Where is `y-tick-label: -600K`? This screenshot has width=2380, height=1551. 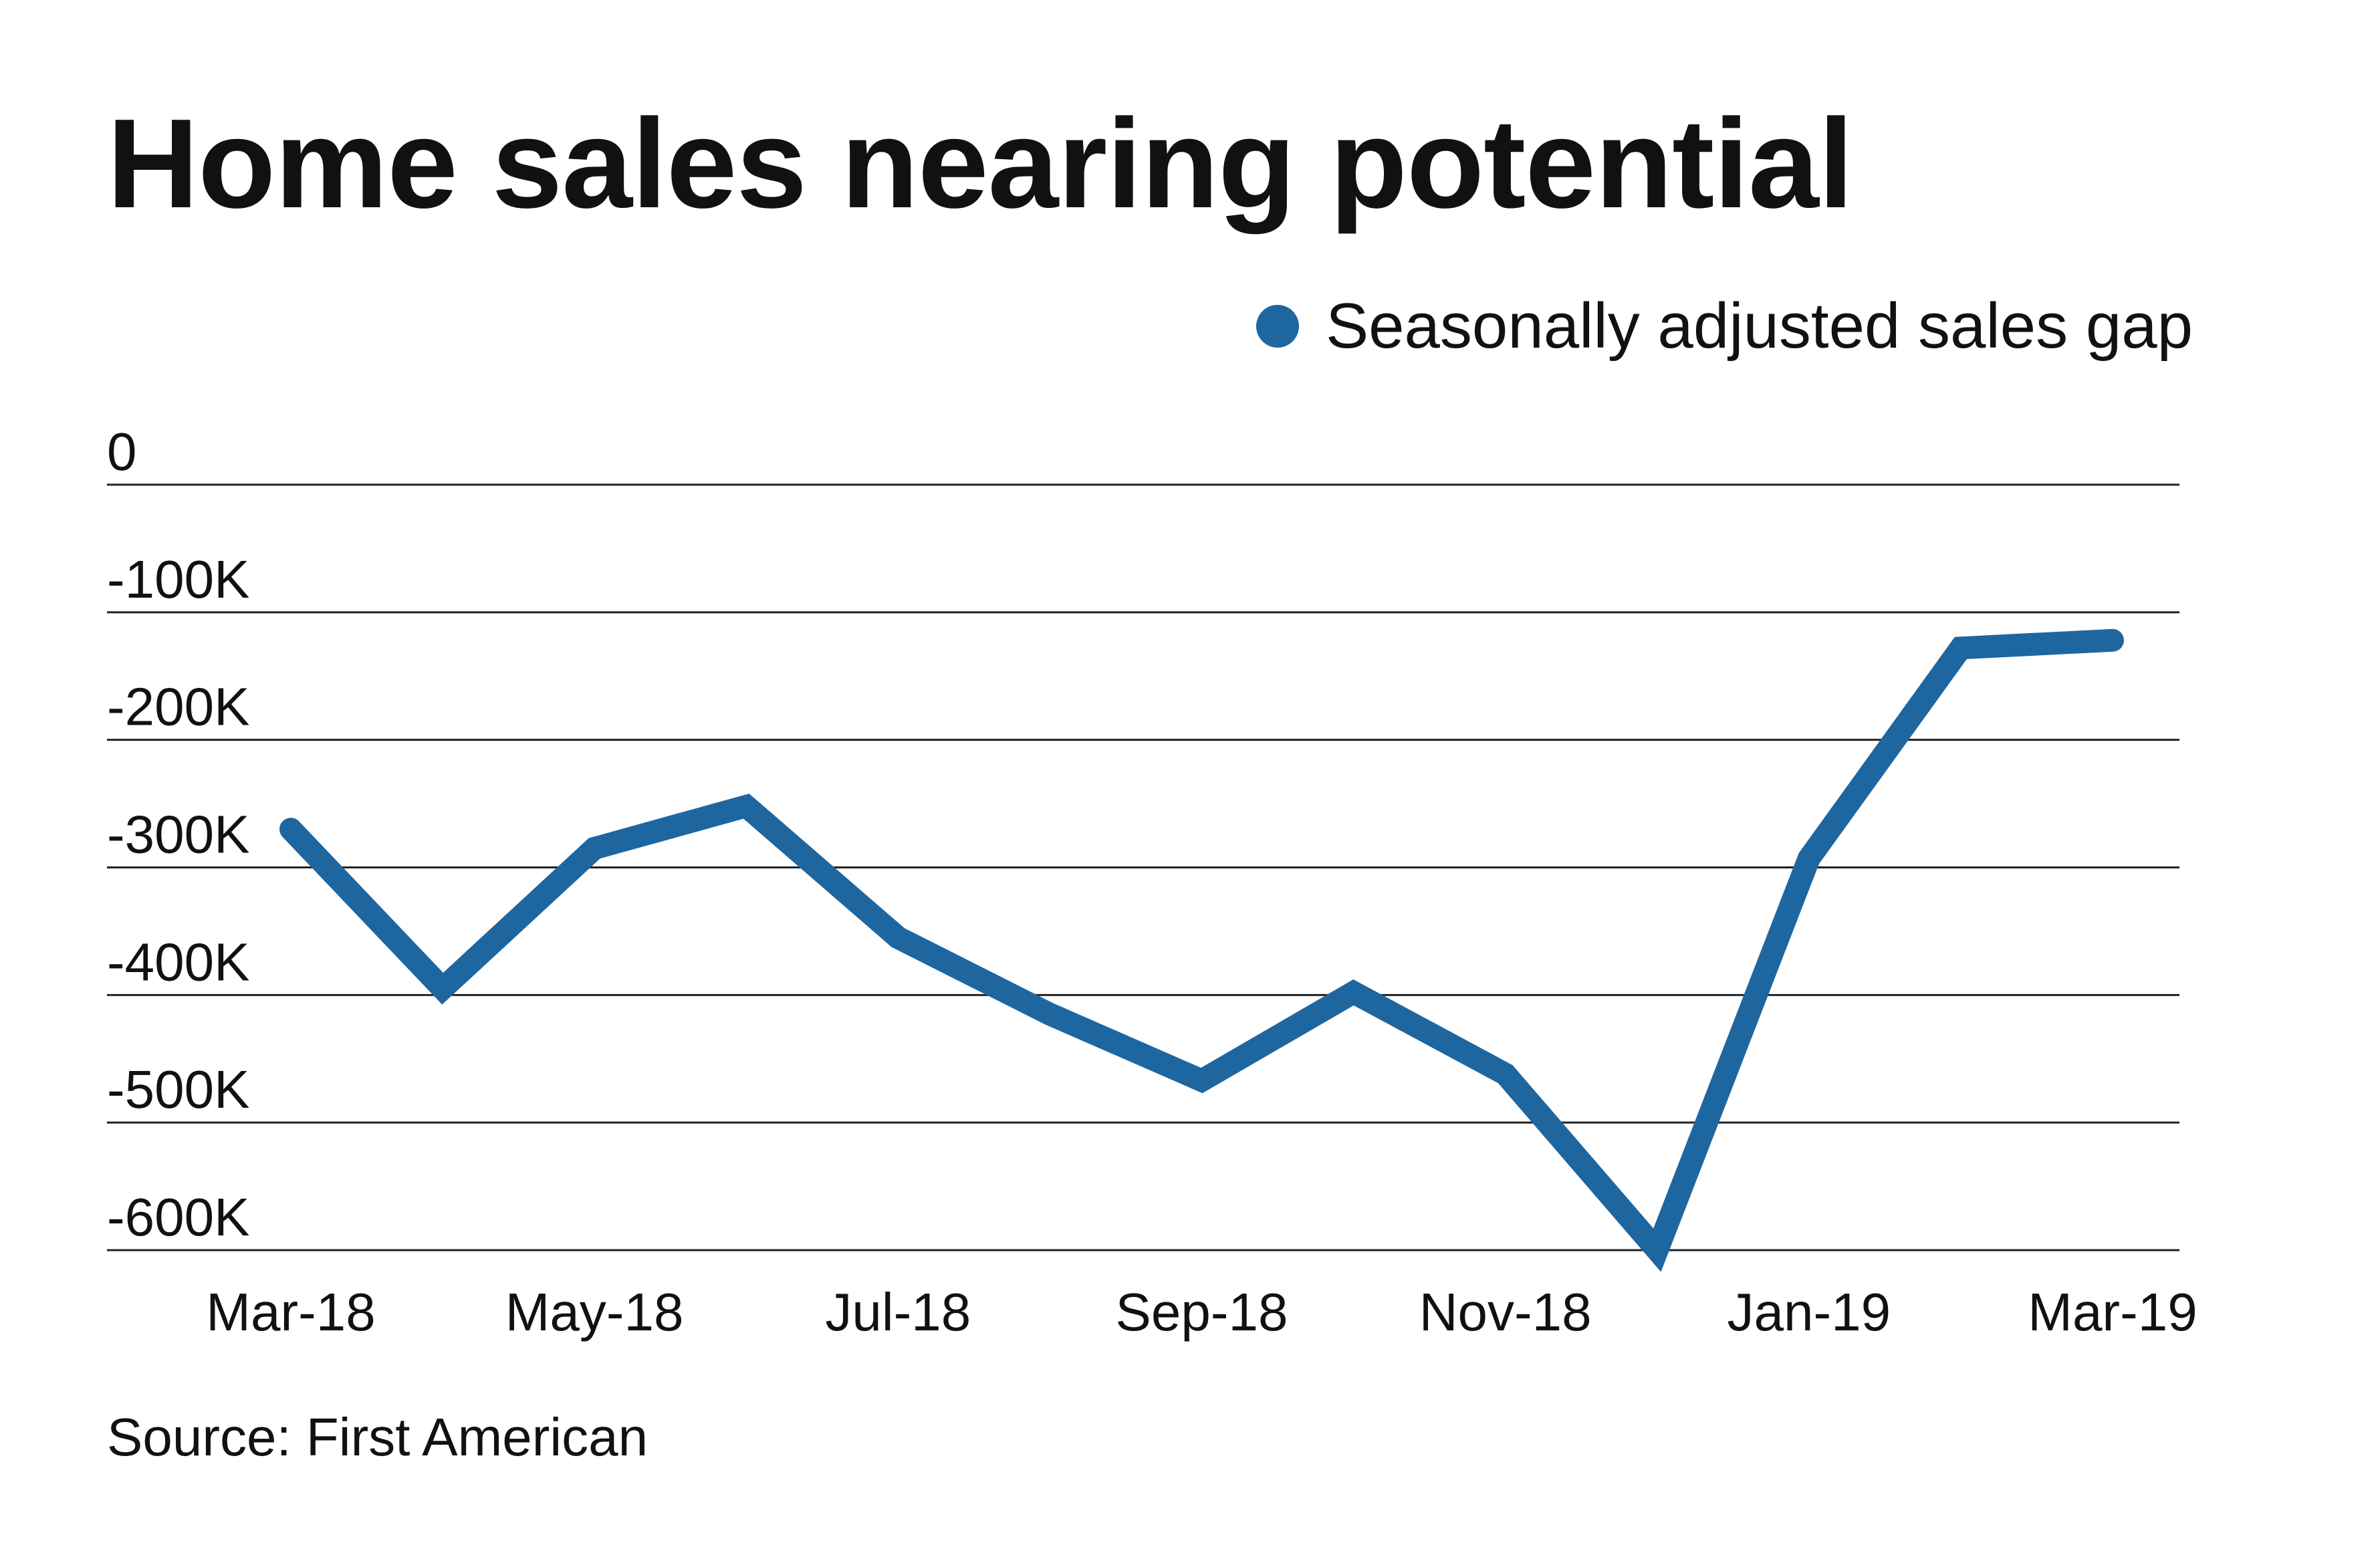
y-tick-label: -600K is located at coordinates (178, 1217).